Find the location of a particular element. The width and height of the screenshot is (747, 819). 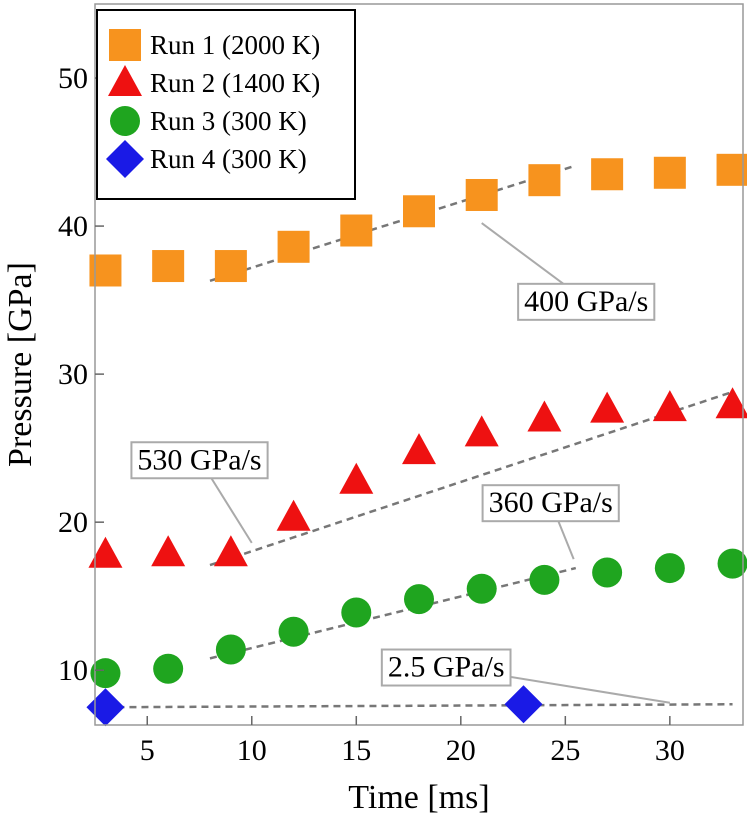

annotation-label: 530 GPa/s is located at coordinates (199, 459).